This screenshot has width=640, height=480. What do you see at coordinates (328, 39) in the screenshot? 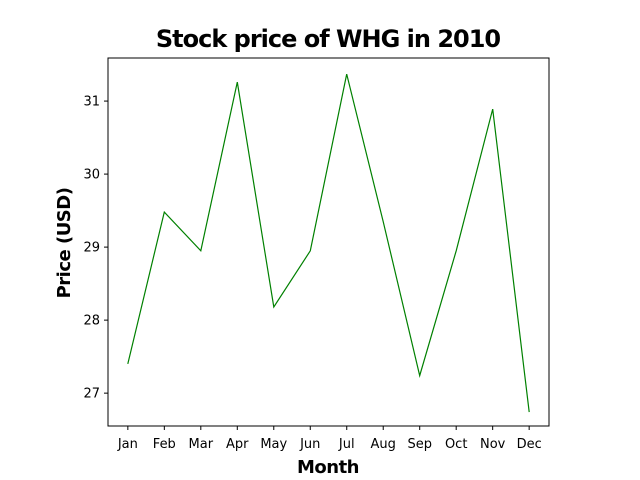
I see `chart-title: Stock price of WHG in 2010` at bounding box center [328, 39].